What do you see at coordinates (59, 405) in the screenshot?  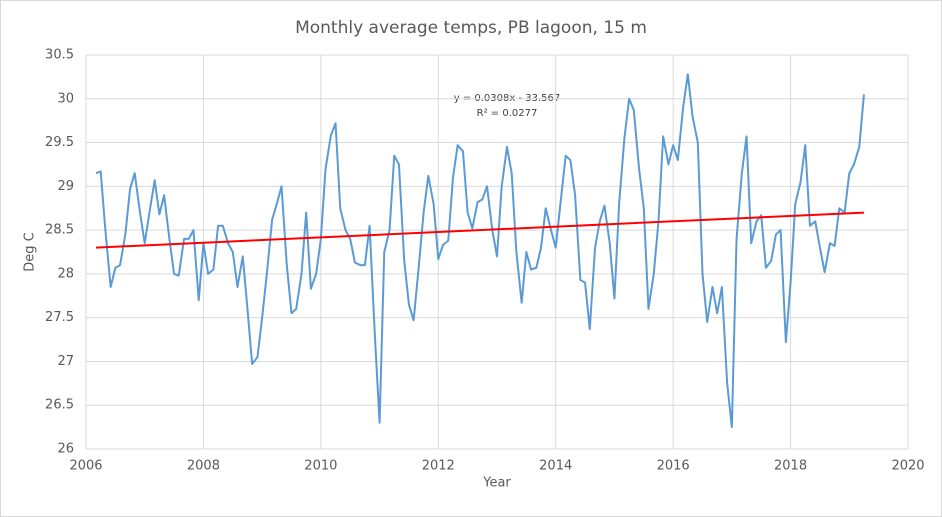 I see `y-tick-label: 26.5` at bounding box center [59, 405].